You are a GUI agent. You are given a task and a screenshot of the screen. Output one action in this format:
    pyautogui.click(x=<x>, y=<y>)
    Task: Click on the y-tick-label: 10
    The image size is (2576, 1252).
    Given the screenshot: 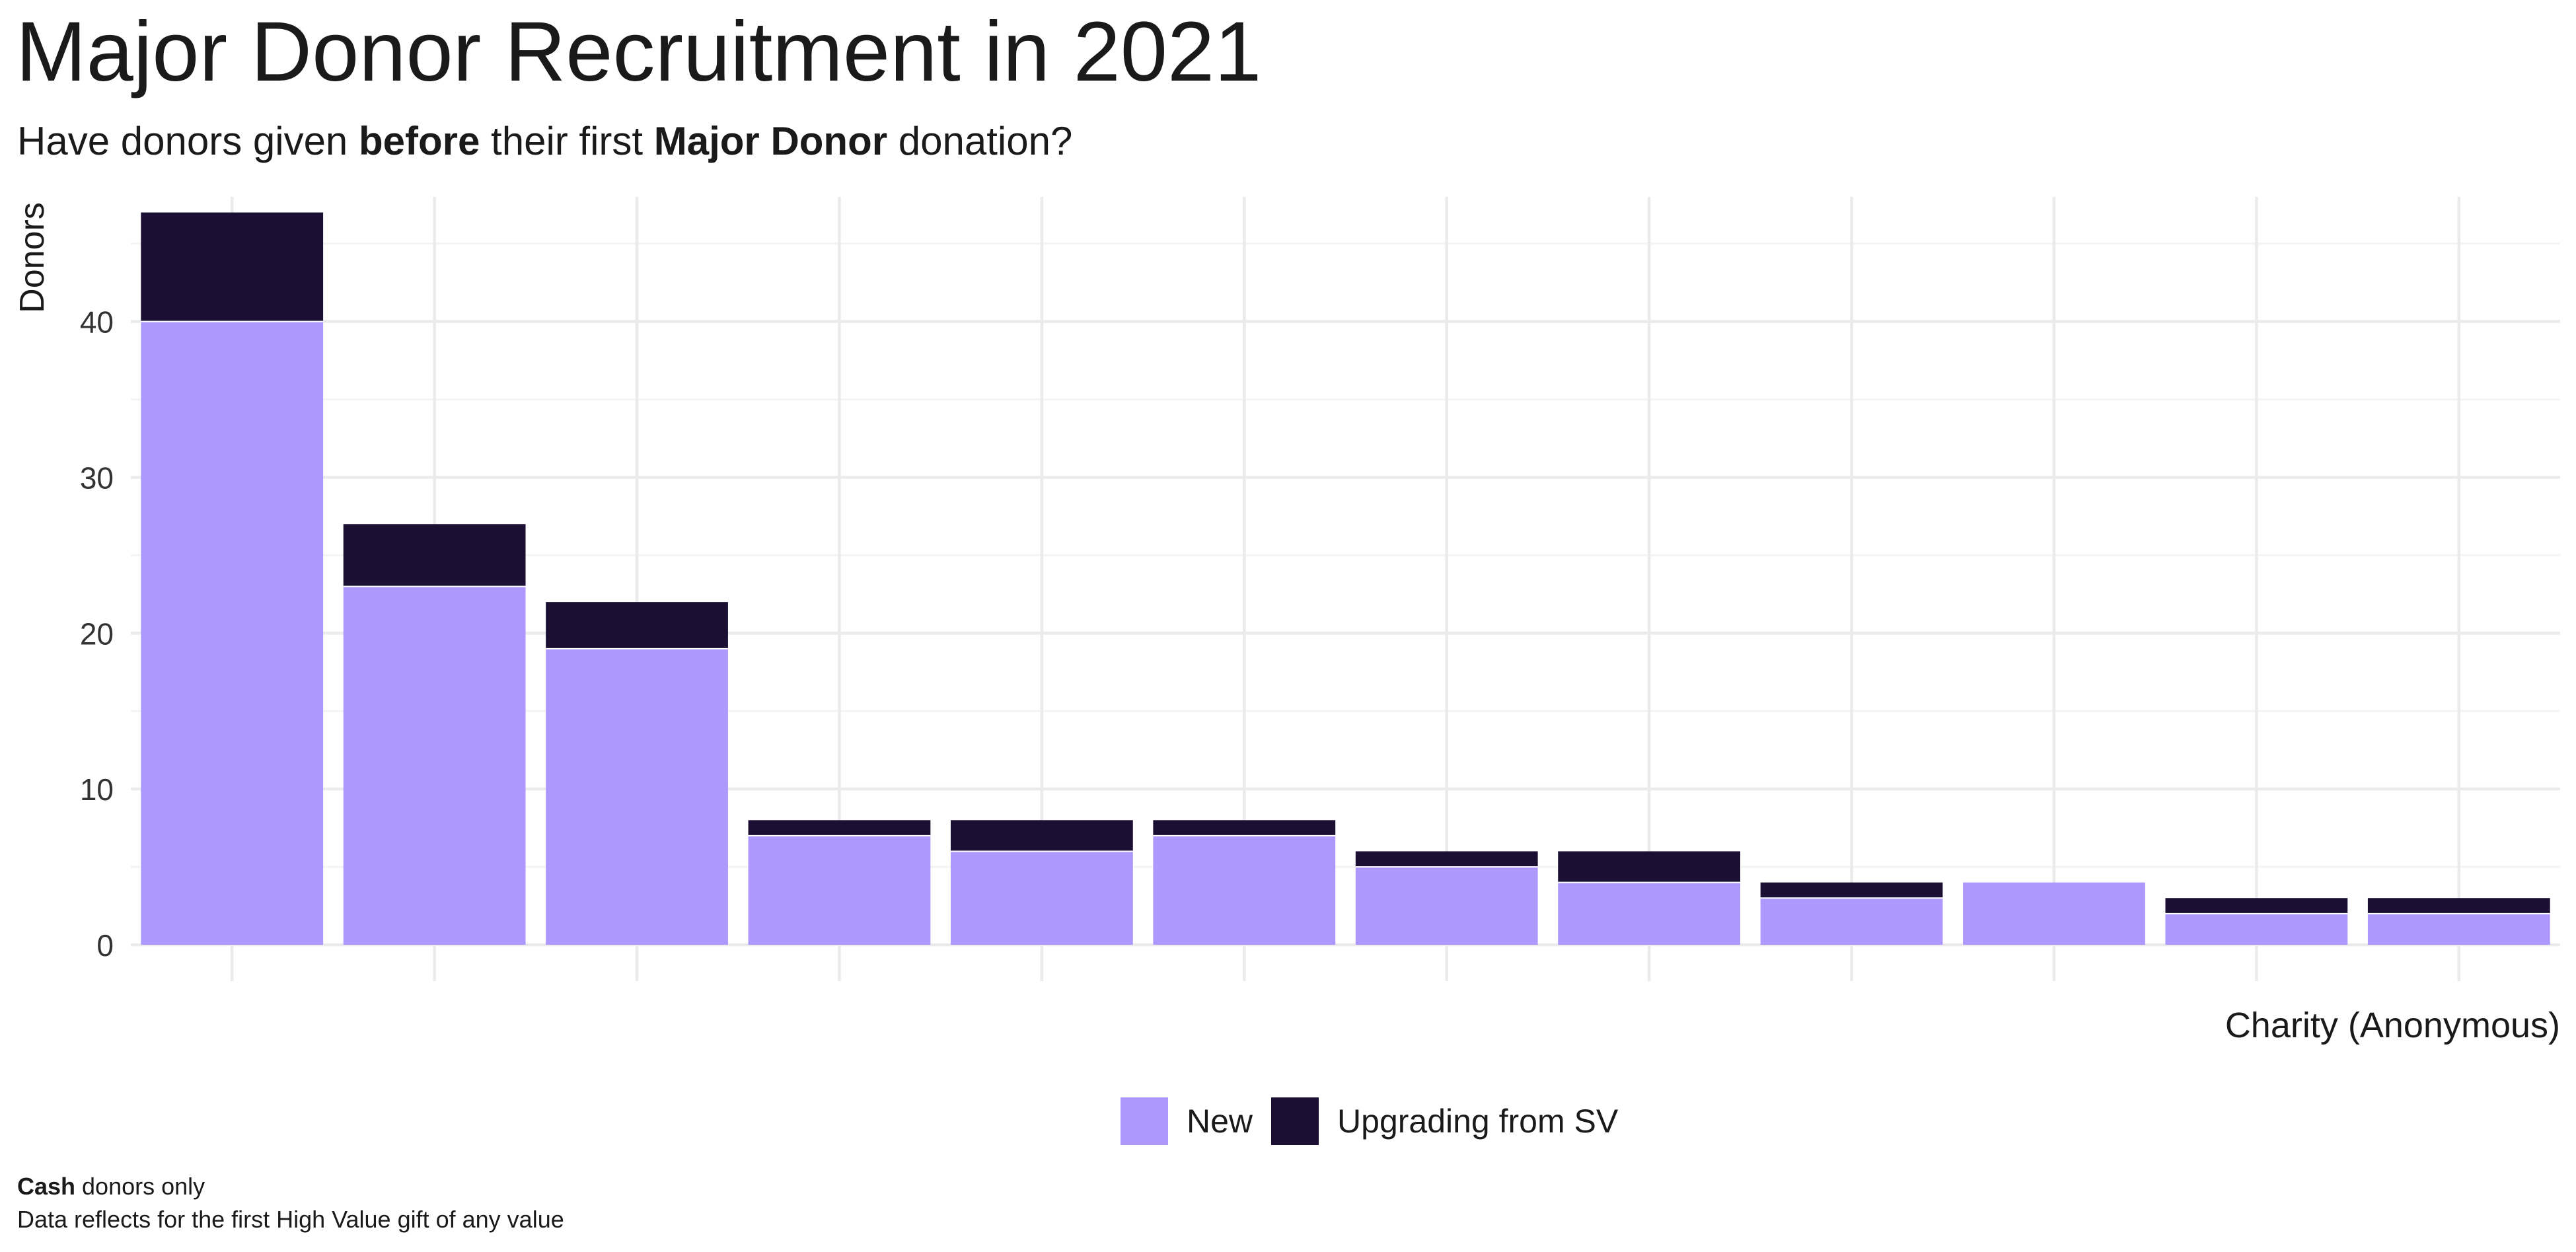 What is the action you would take?
    pyautogui.click(x=97, y=789)
    